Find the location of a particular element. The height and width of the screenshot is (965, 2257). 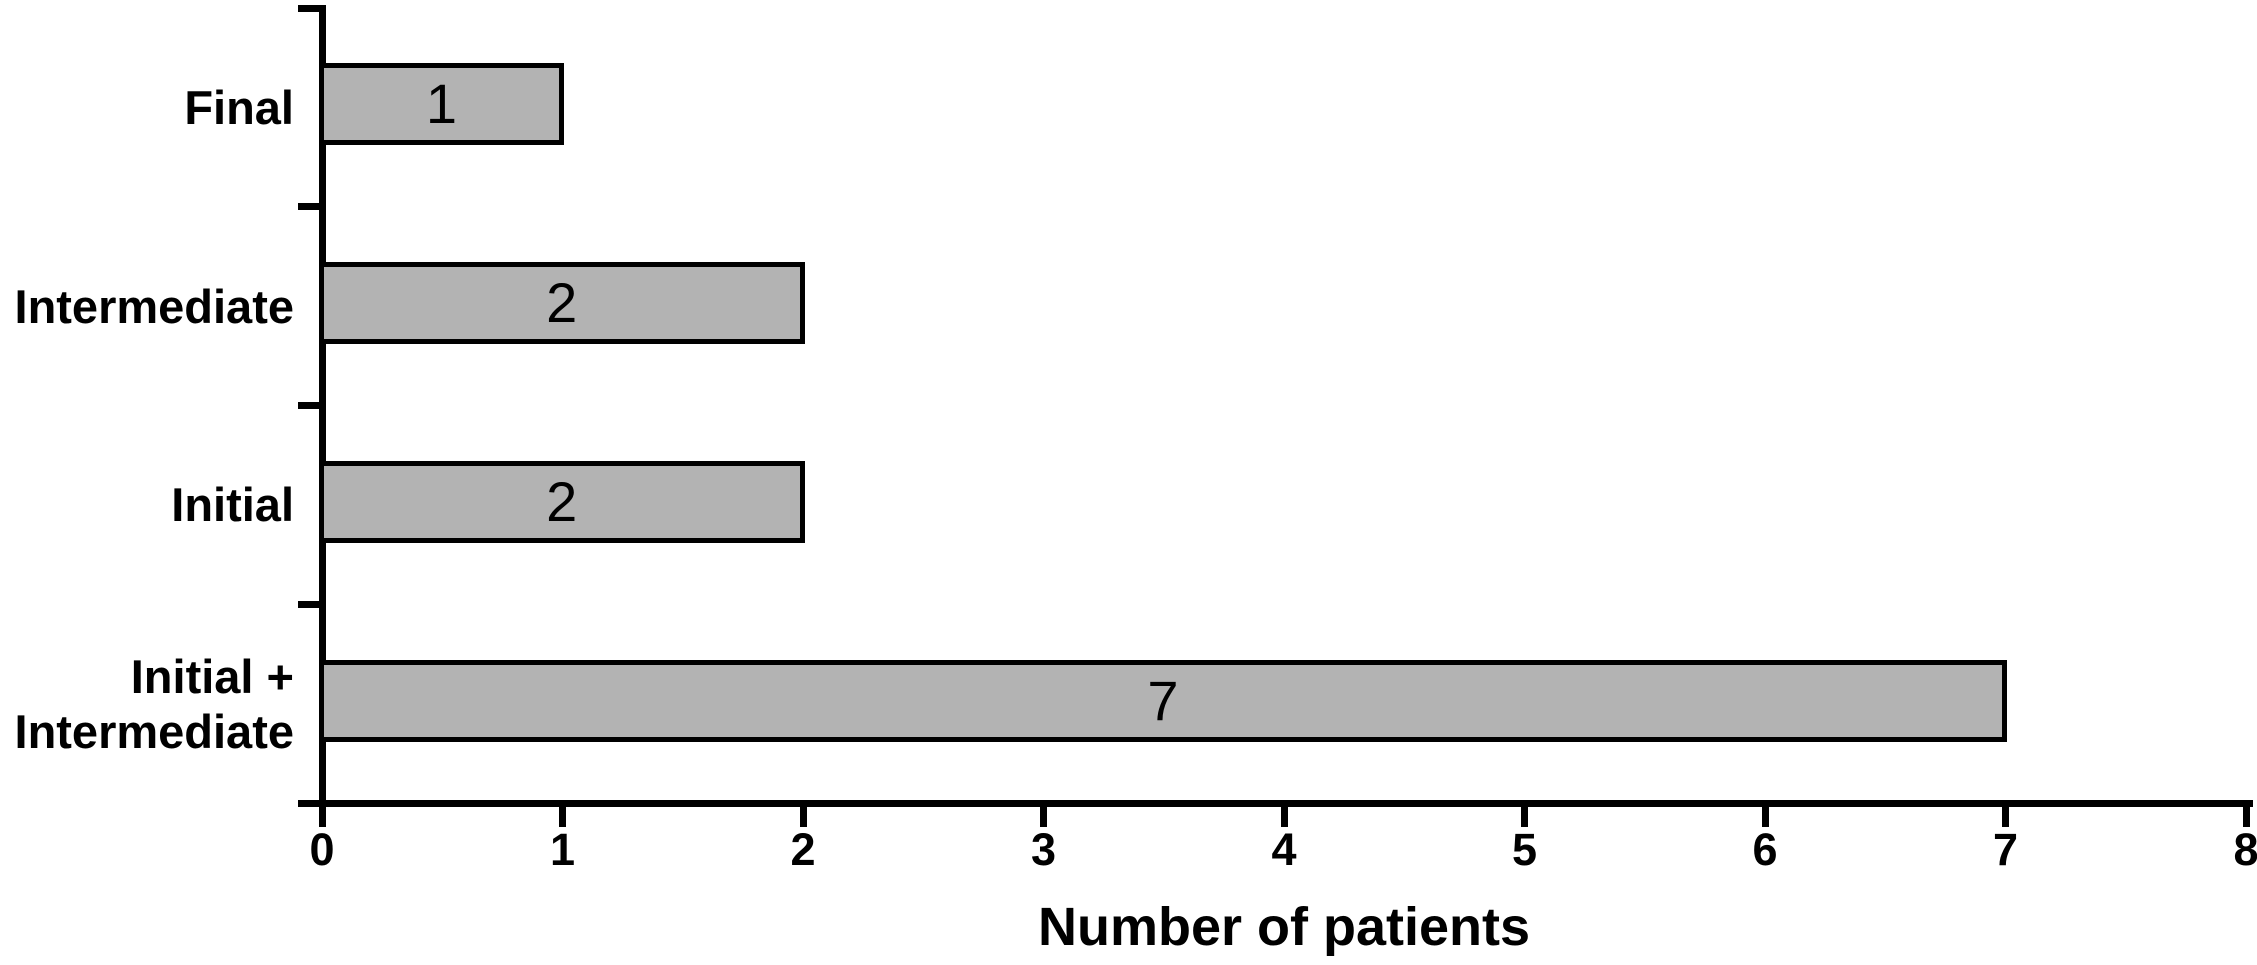

x-axis-tick-label: 2 is located at coordinates (803, 849).